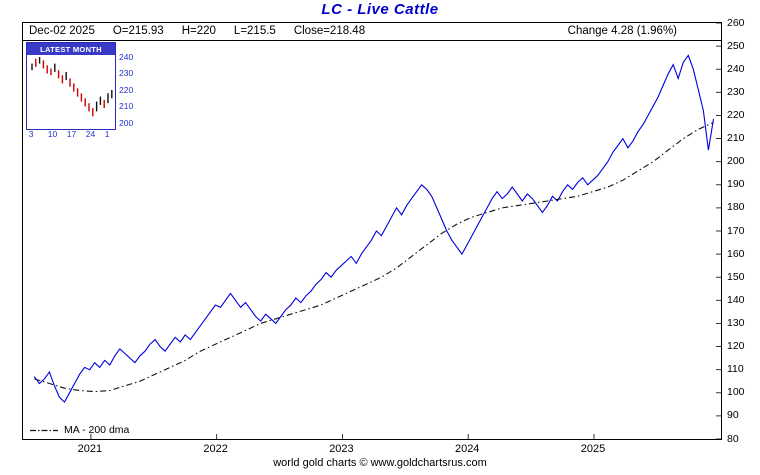  What do you see at coordinates (372, 449) in the screenshot?
I see `x-axis: 2021 2022 2023 2024 2025` at bounding box center [372, 449].